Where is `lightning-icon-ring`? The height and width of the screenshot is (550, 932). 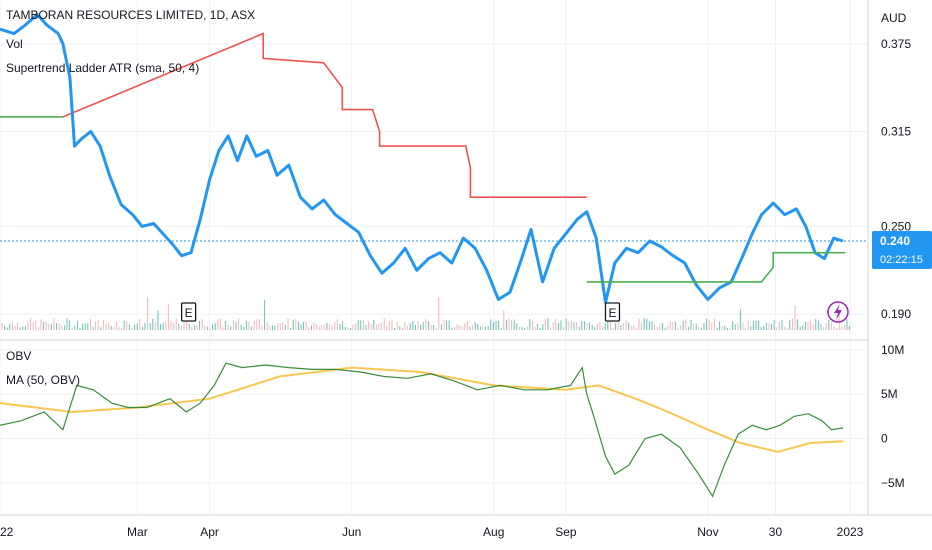
lightning-icon-ring is located at coordinates (838, 312).